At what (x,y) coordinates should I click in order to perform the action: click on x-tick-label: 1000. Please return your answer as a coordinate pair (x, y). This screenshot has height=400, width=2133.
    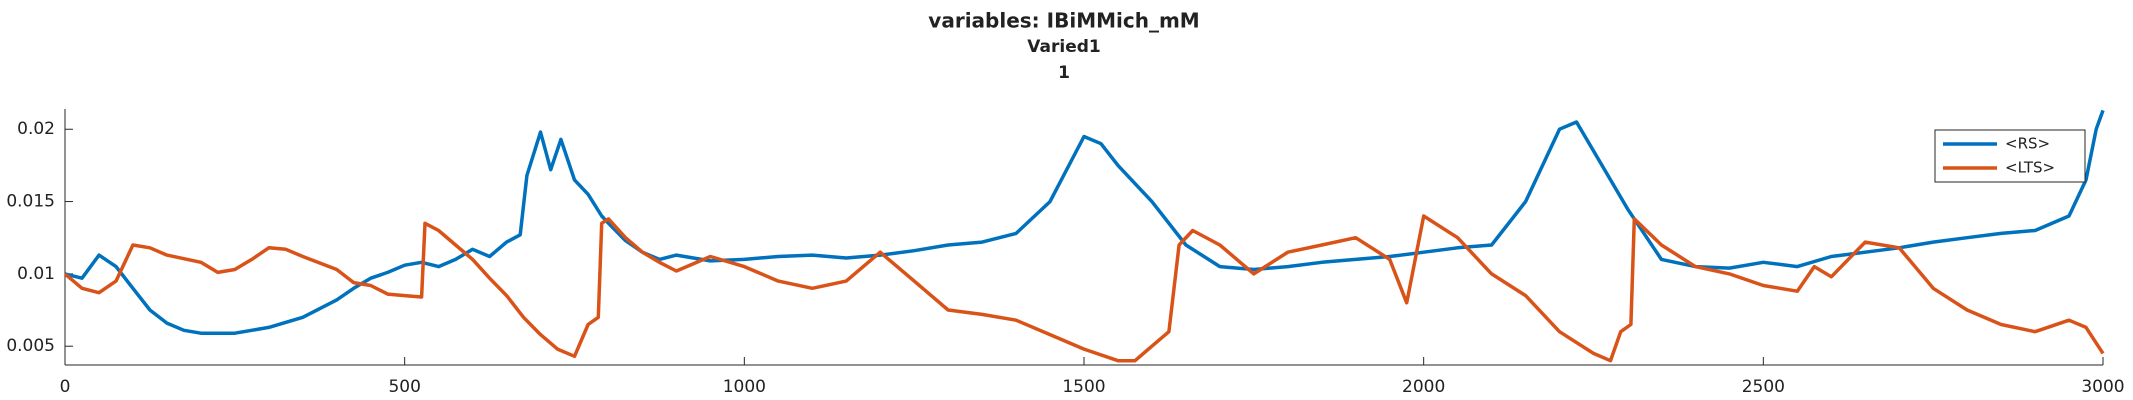
    Looking at the image, I should click on (744, 387).